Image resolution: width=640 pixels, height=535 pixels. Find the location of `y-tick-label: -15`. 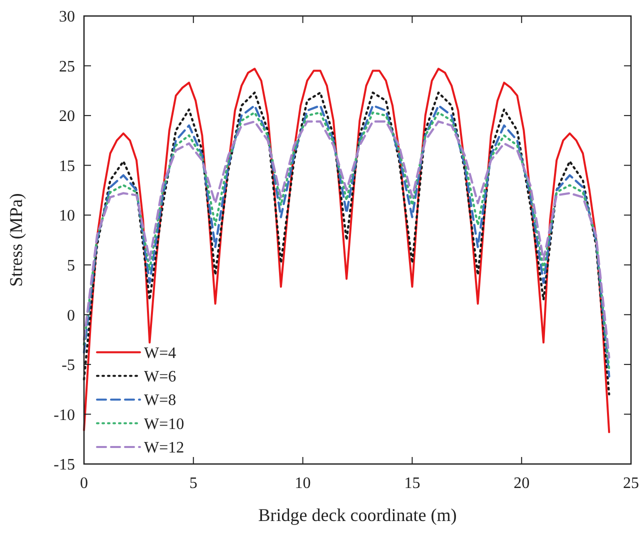

y-tick-label: -15 is located at coordinates (64, 465).